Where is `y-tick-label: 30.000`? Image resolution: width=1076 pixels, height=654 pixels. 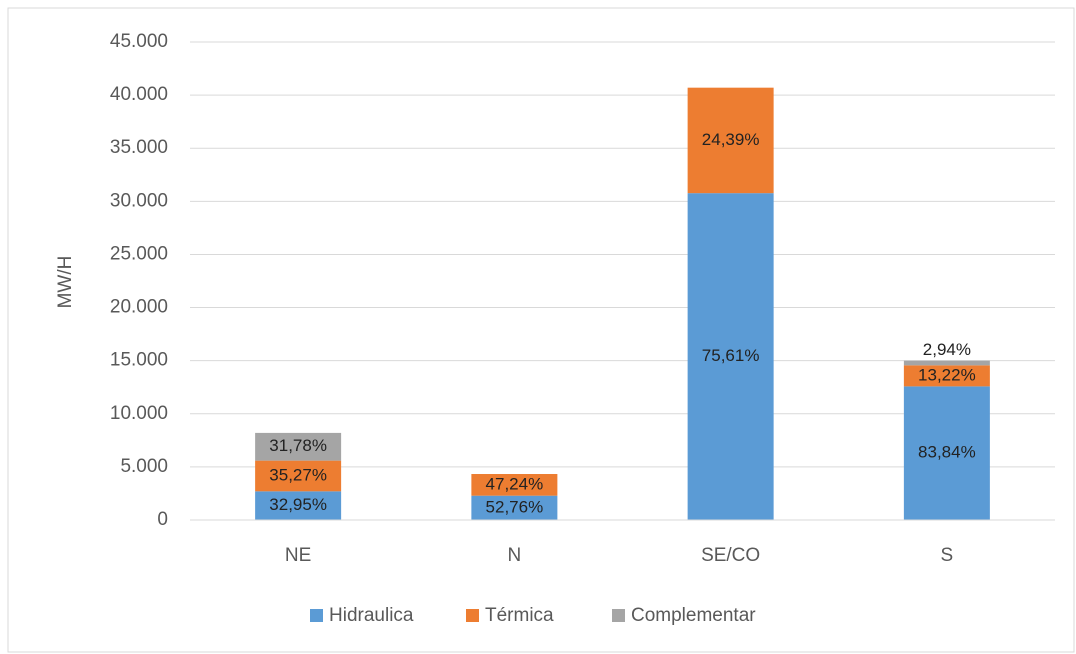
y-tick-label: 30.000 is located at coordinates (139, 200).